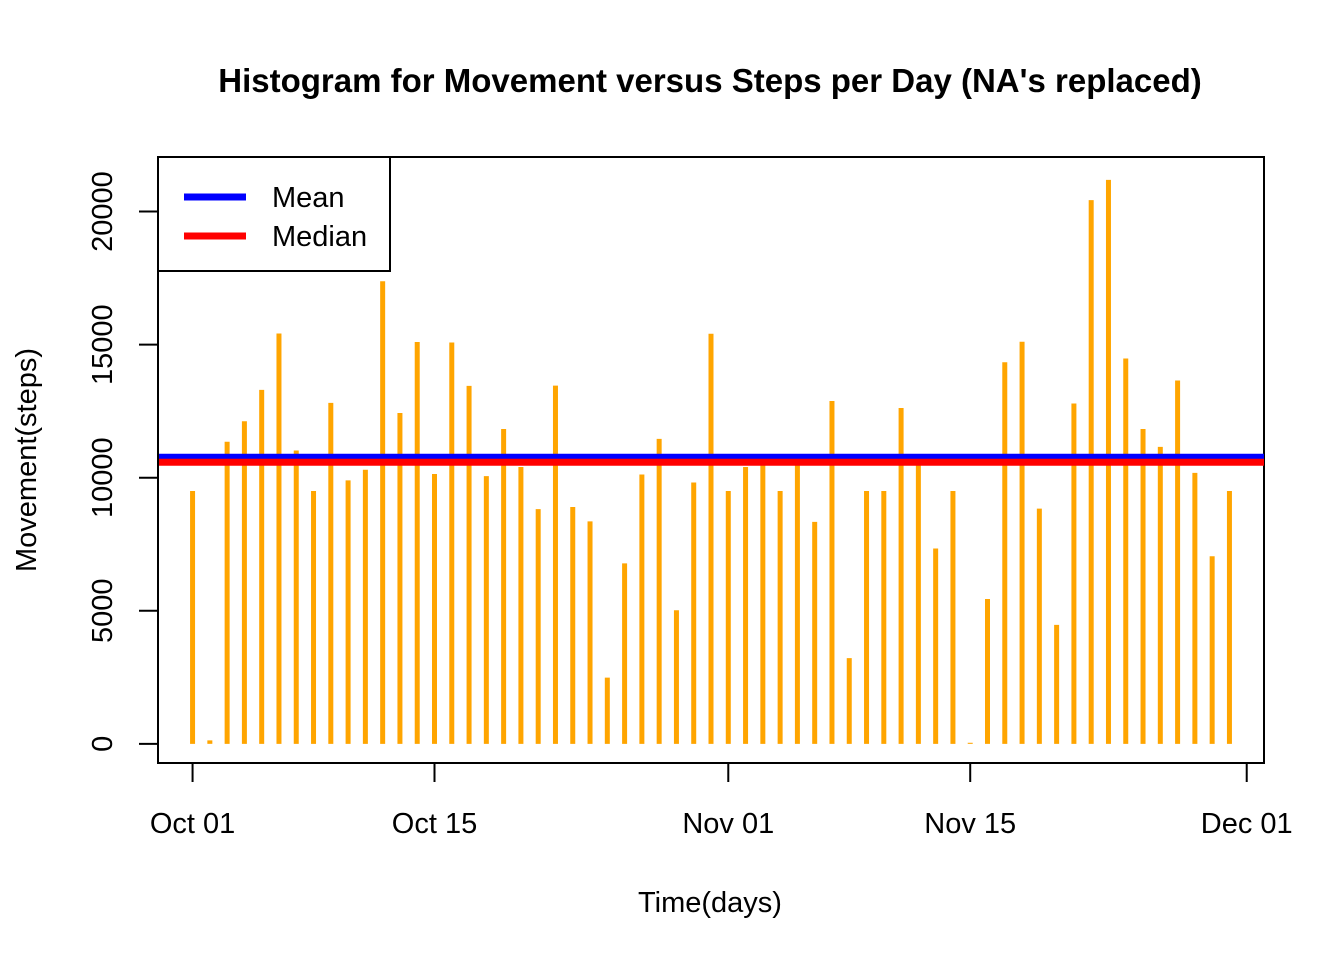 Image resolution: width=1344 pixels, height=960 pixels. What do you see at coordinates (1247, 824) in the screenshot?
I see `x-tick-label: Dec 01` at bounding box center [1247, 824].